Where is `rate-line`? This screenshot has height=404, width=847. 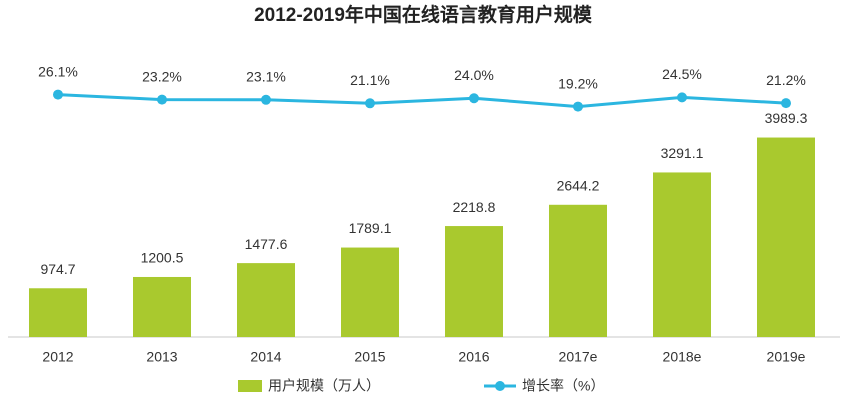
rate-line is located at coordinates (422, 101).